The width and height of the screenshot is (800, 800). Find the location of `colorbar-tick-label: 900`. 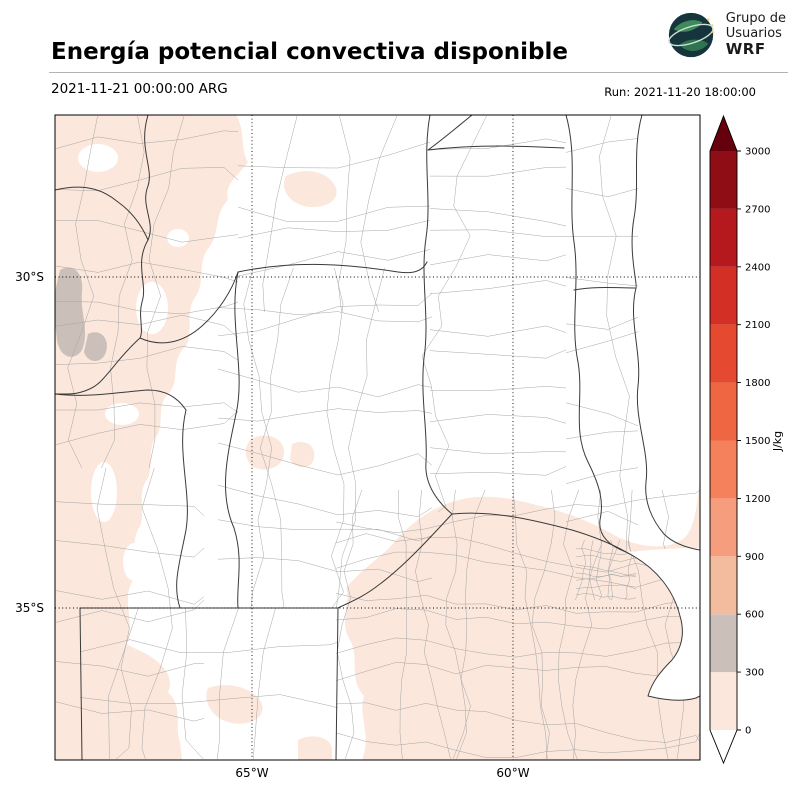

colorbar-tick-label: 900 is located at coordinates (754, 557).